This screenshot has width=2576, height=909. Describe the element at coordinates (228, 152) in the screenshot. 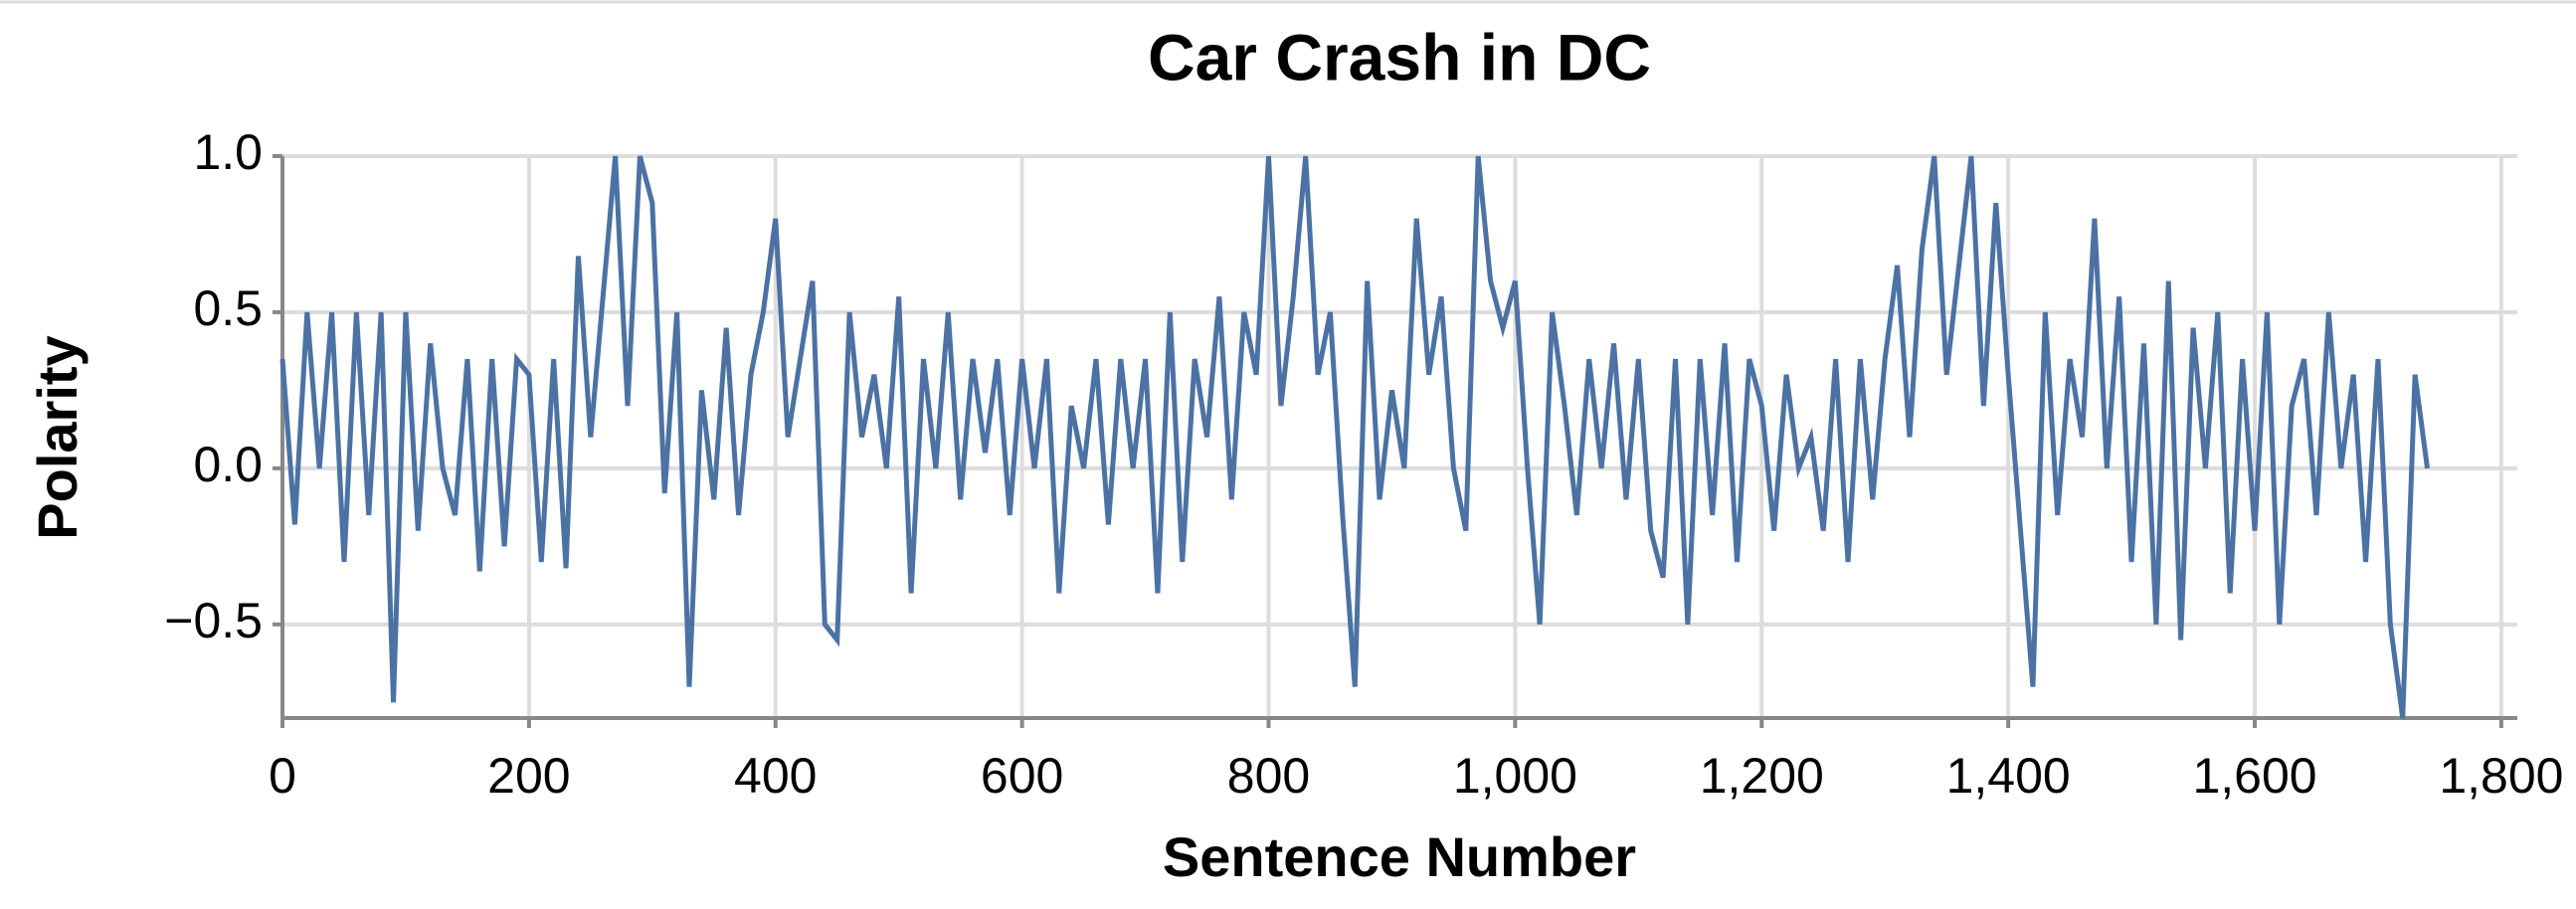

I see `y-tick-label: 1.0` at that location.